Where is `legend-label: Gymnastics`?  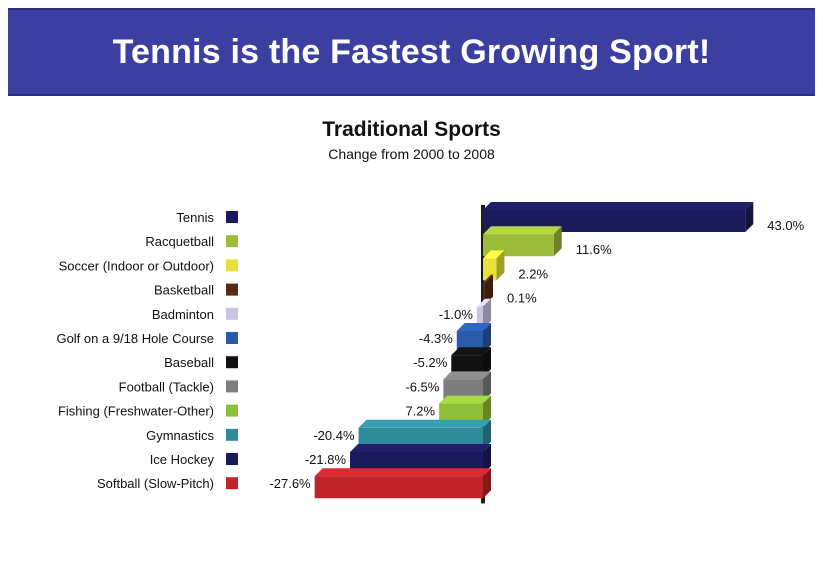
legend-label: Gymnastics is located at coordinates (180, 435).